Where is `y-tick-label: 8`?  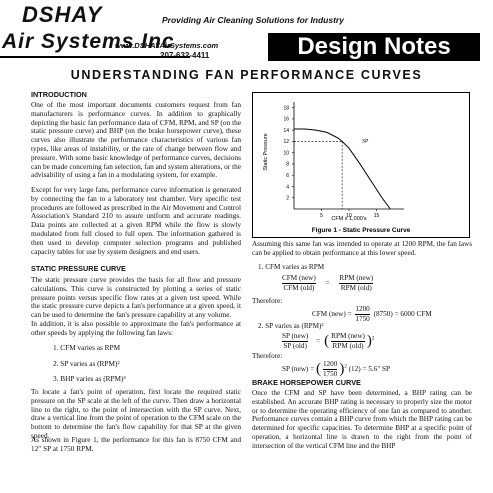 y-tick-label: 8 is located at coordinates (287, 165).